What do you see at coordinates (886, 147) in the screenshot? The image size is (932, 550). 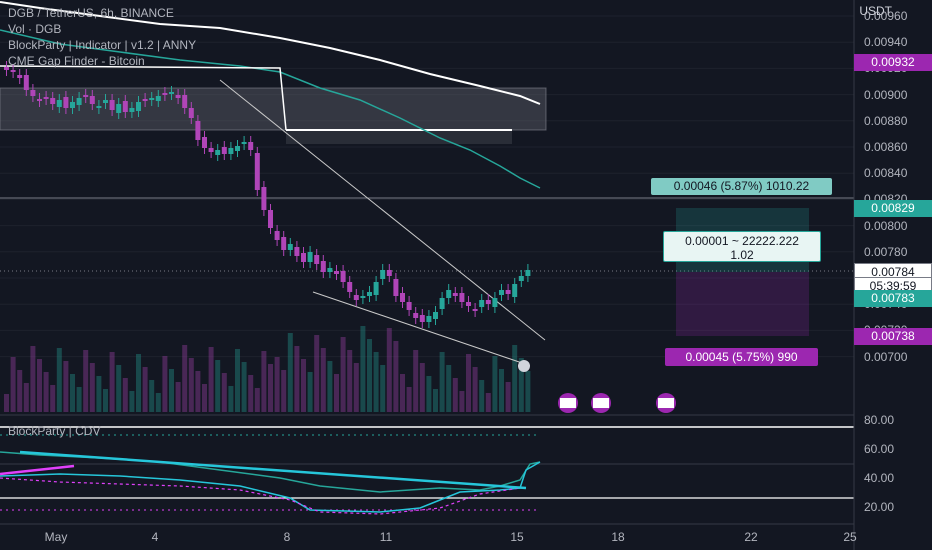 I see `price-tick: 0.00860` at bounding box center [886, 147].